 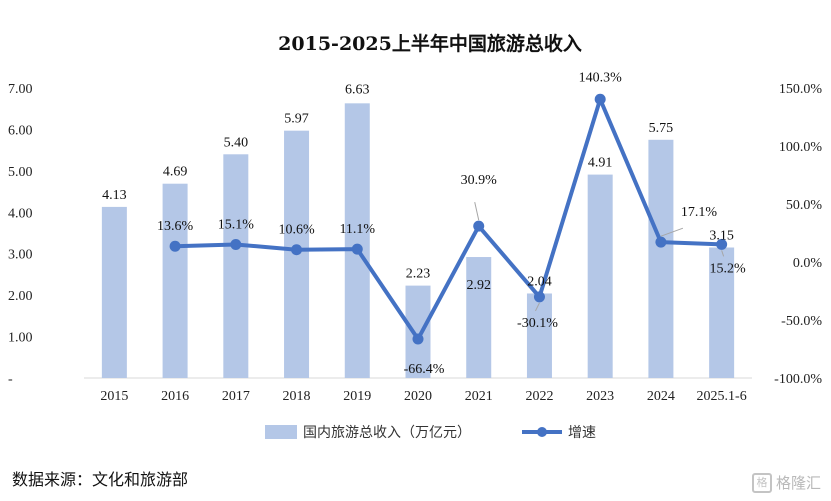 I want to click on bar-value-label: 4.13, so click(x=114, y=195).